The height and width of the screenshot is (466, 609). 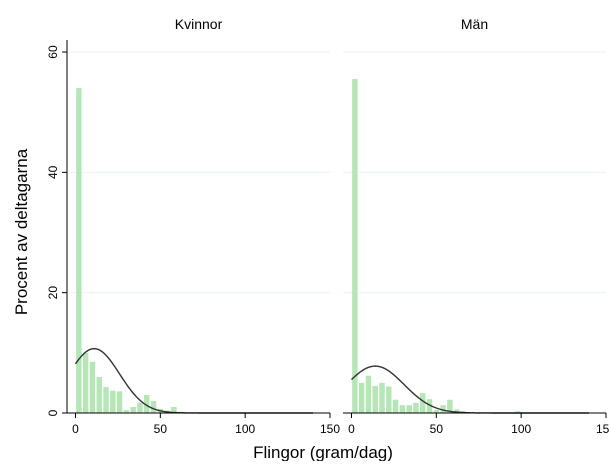 I want to click on y-tick-label: 0, so click(x=53, y=412).